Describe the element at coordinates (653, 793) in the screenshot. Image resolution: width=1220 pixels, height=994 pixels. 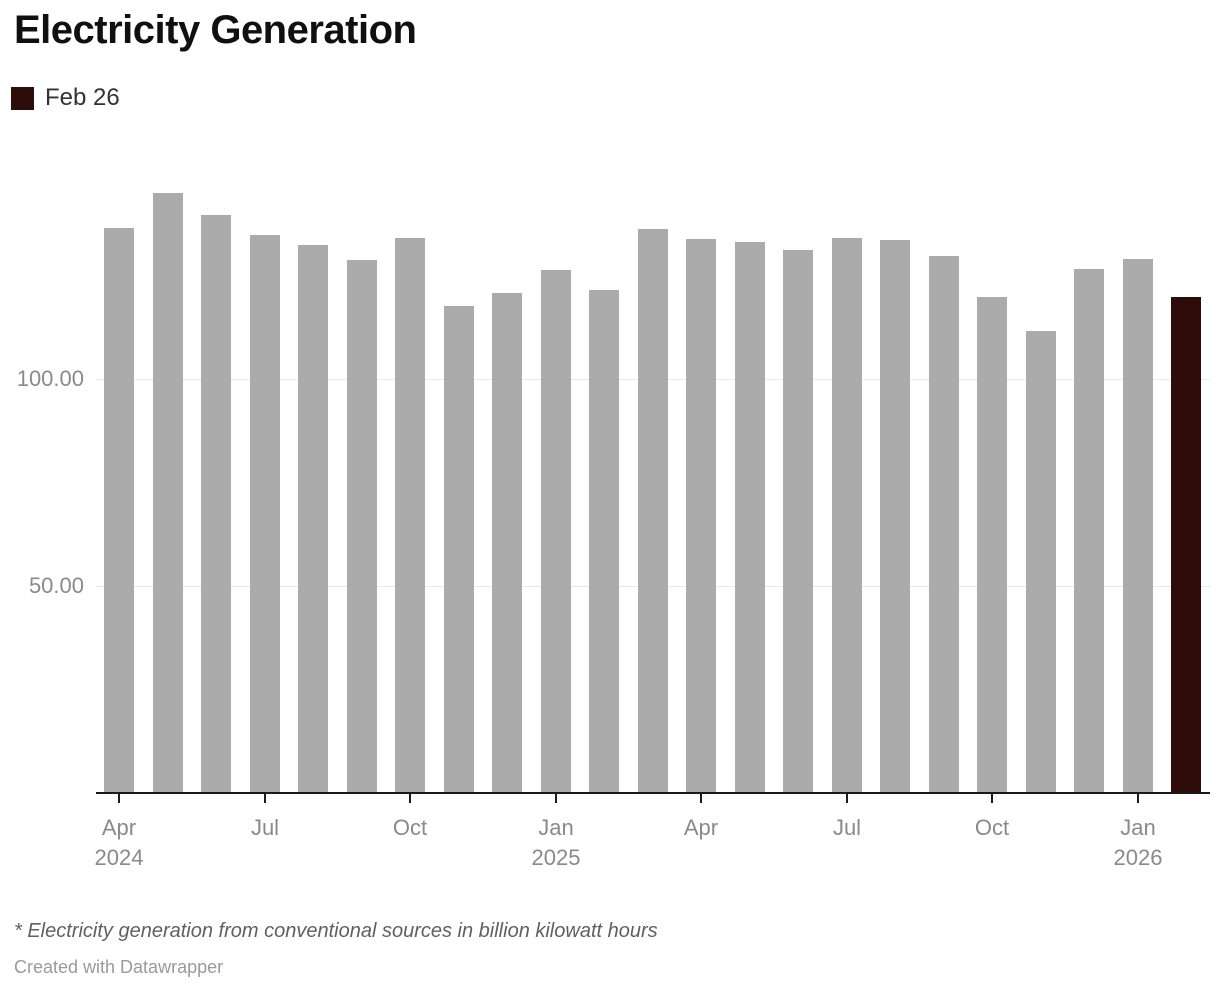
I see `x-axis-baseline` at that location.